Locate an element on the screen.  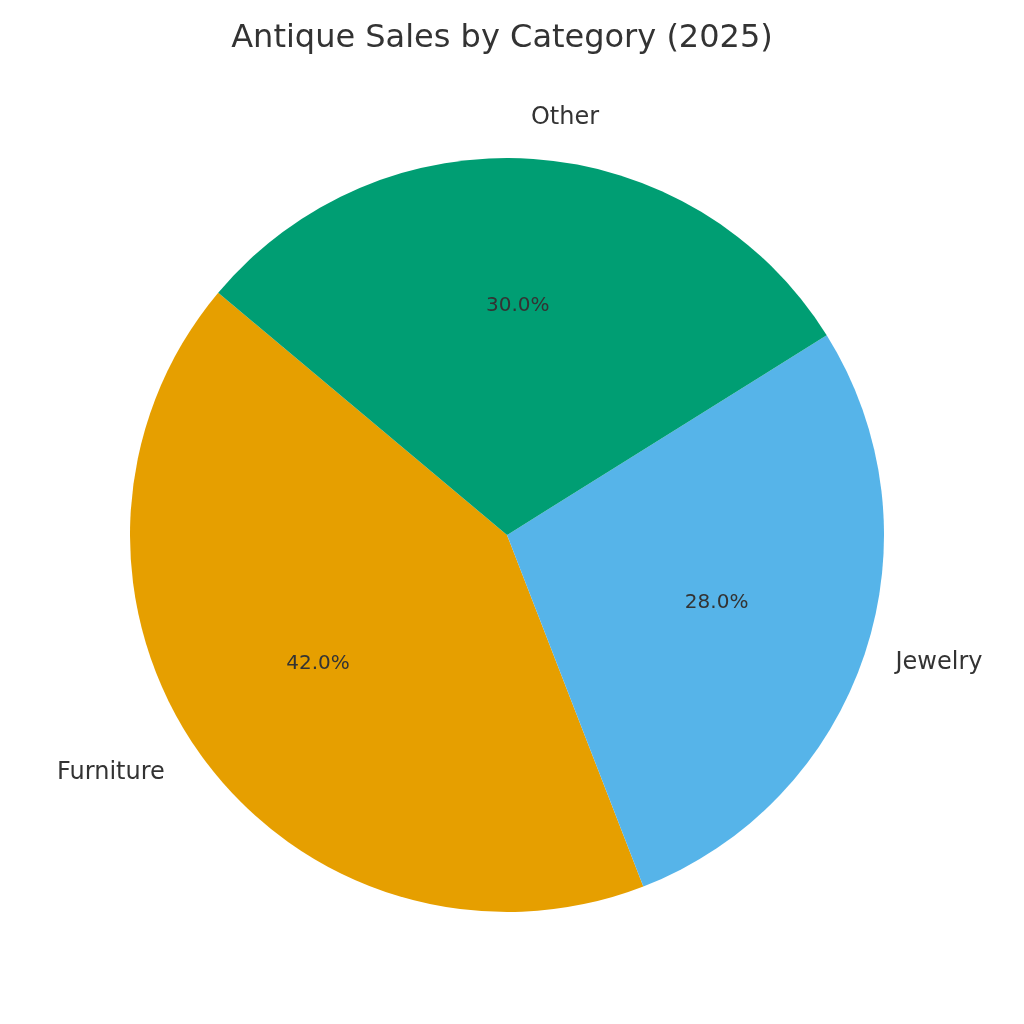
data-label: 28.0% is located at coordinates (716, 601).